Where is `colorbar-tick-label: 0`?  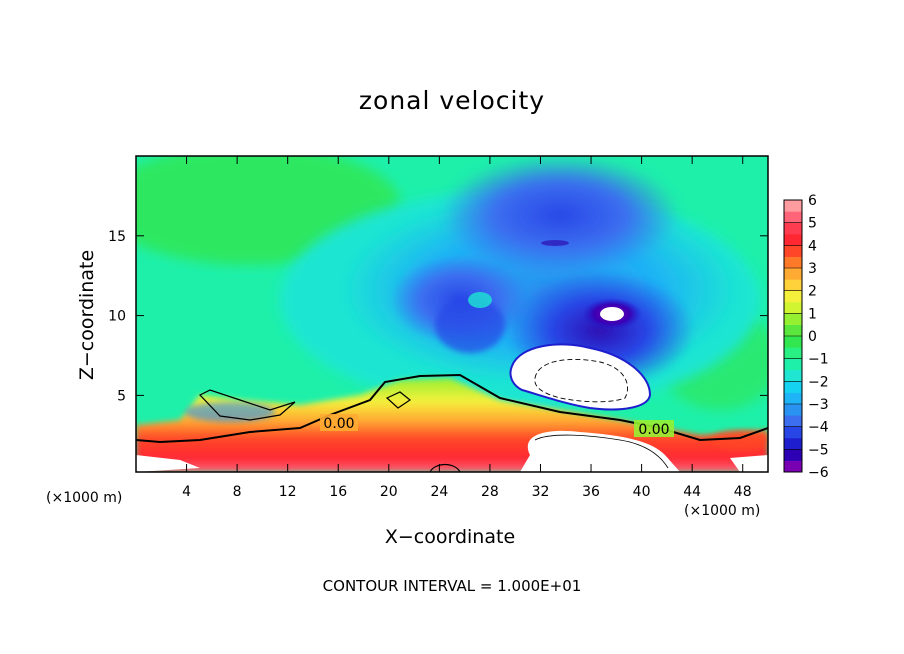
colorbar-tick-label: 0 is located at coordinates (812, 337).